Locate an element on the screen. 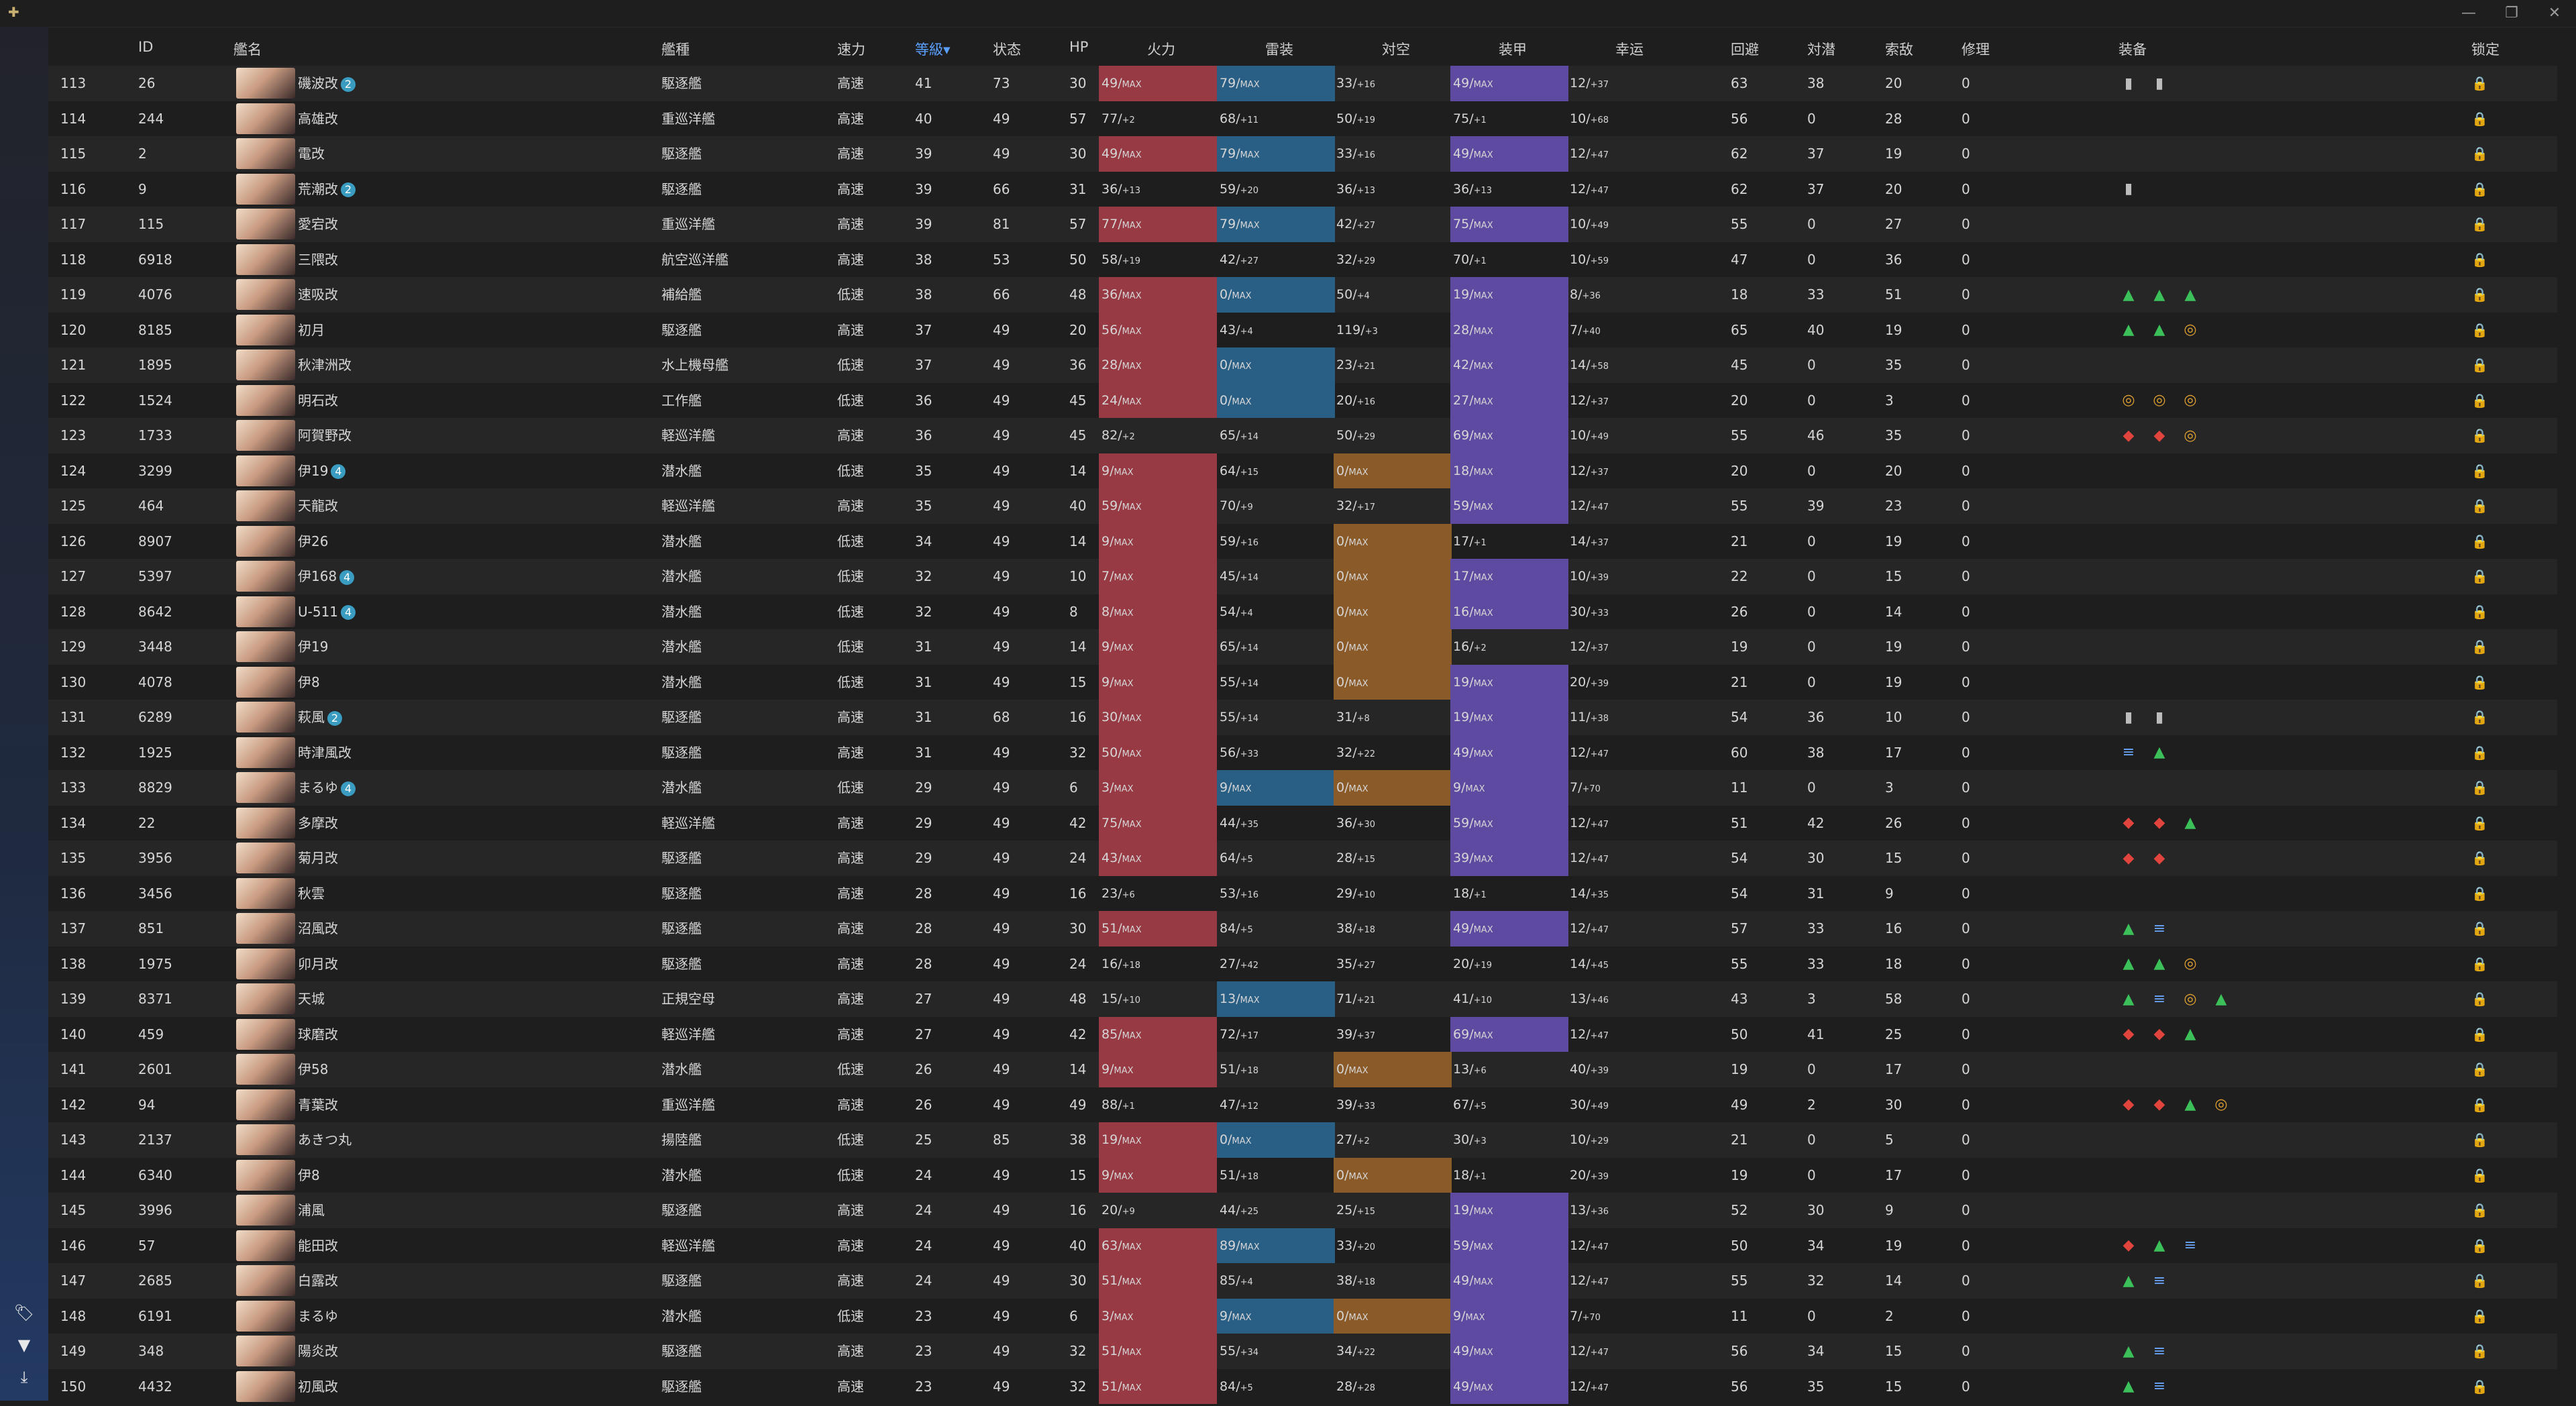 This screenshot has height=1406, width=2576. col-torpedo: 雷装 is located at coordinates (1279, 50).